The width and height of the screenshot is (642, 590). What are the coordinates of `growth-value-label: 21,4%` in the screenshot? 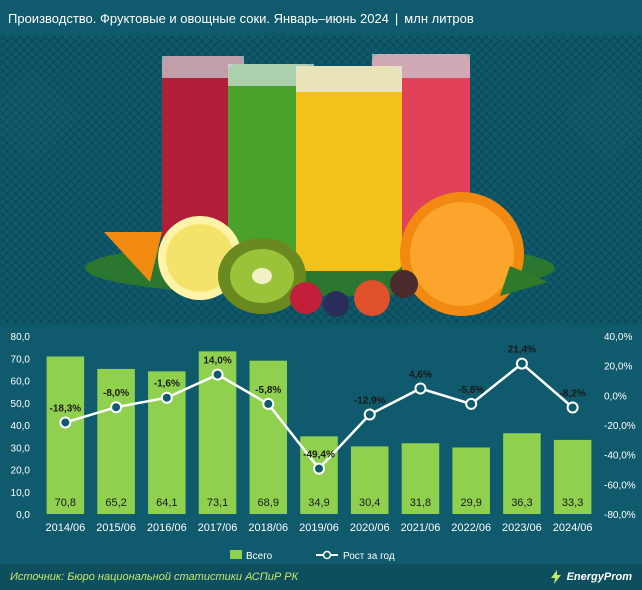 It's located at (522, 350).